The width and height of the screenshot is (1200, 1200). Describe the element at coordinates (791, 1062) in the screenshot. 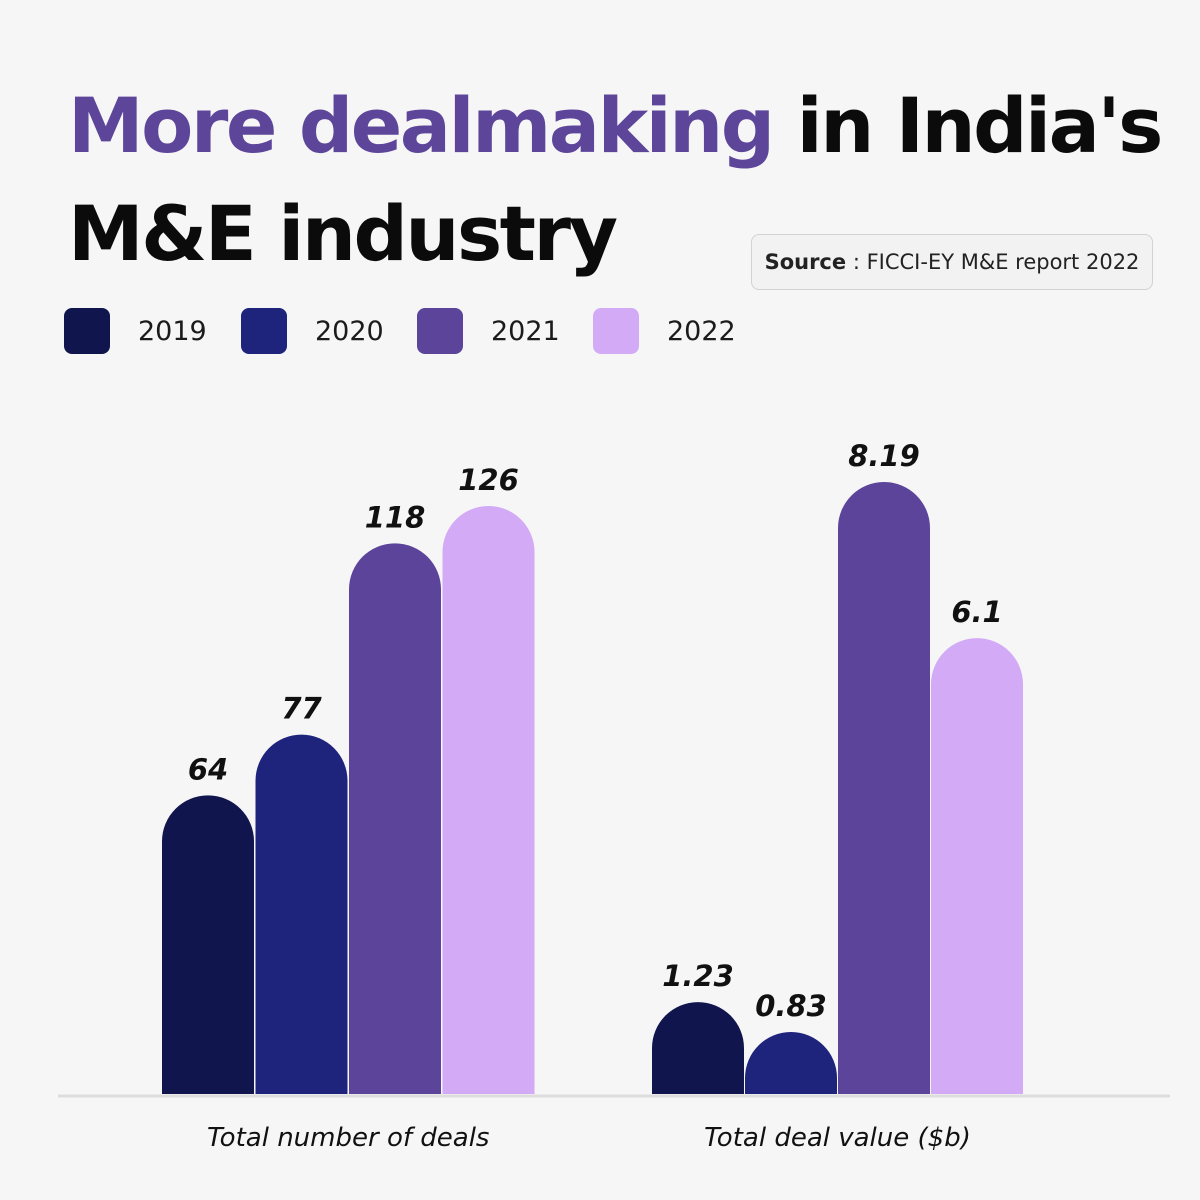

I see `bar-value-2020` at that location.